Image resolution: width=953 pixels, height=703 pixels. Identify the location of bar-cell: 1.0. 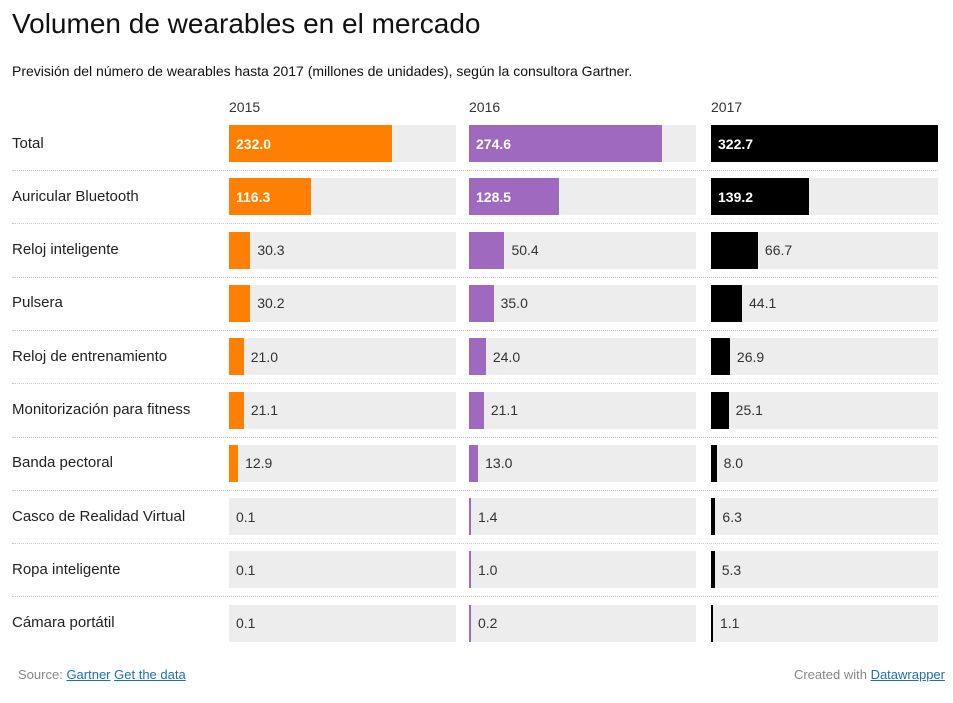
(582, 570).